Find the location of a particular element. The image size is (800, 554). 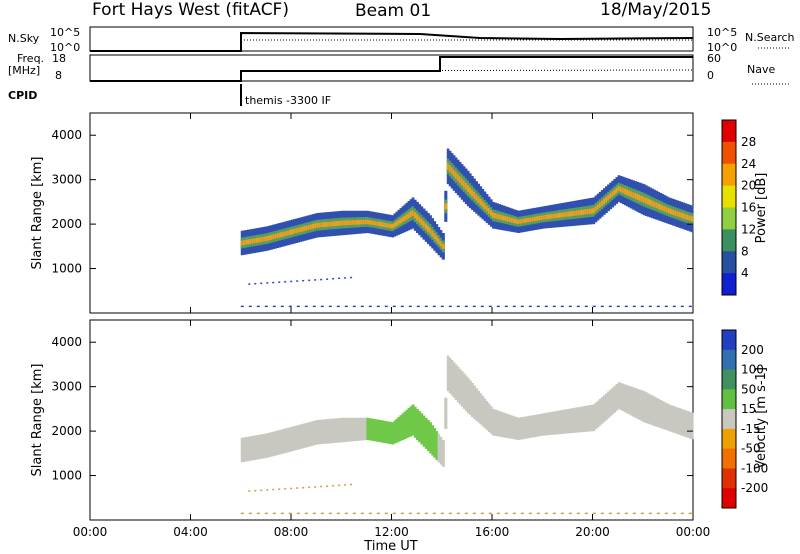

velocity-ylabel: Slant Range [km] is located at coordinates (37, 420).